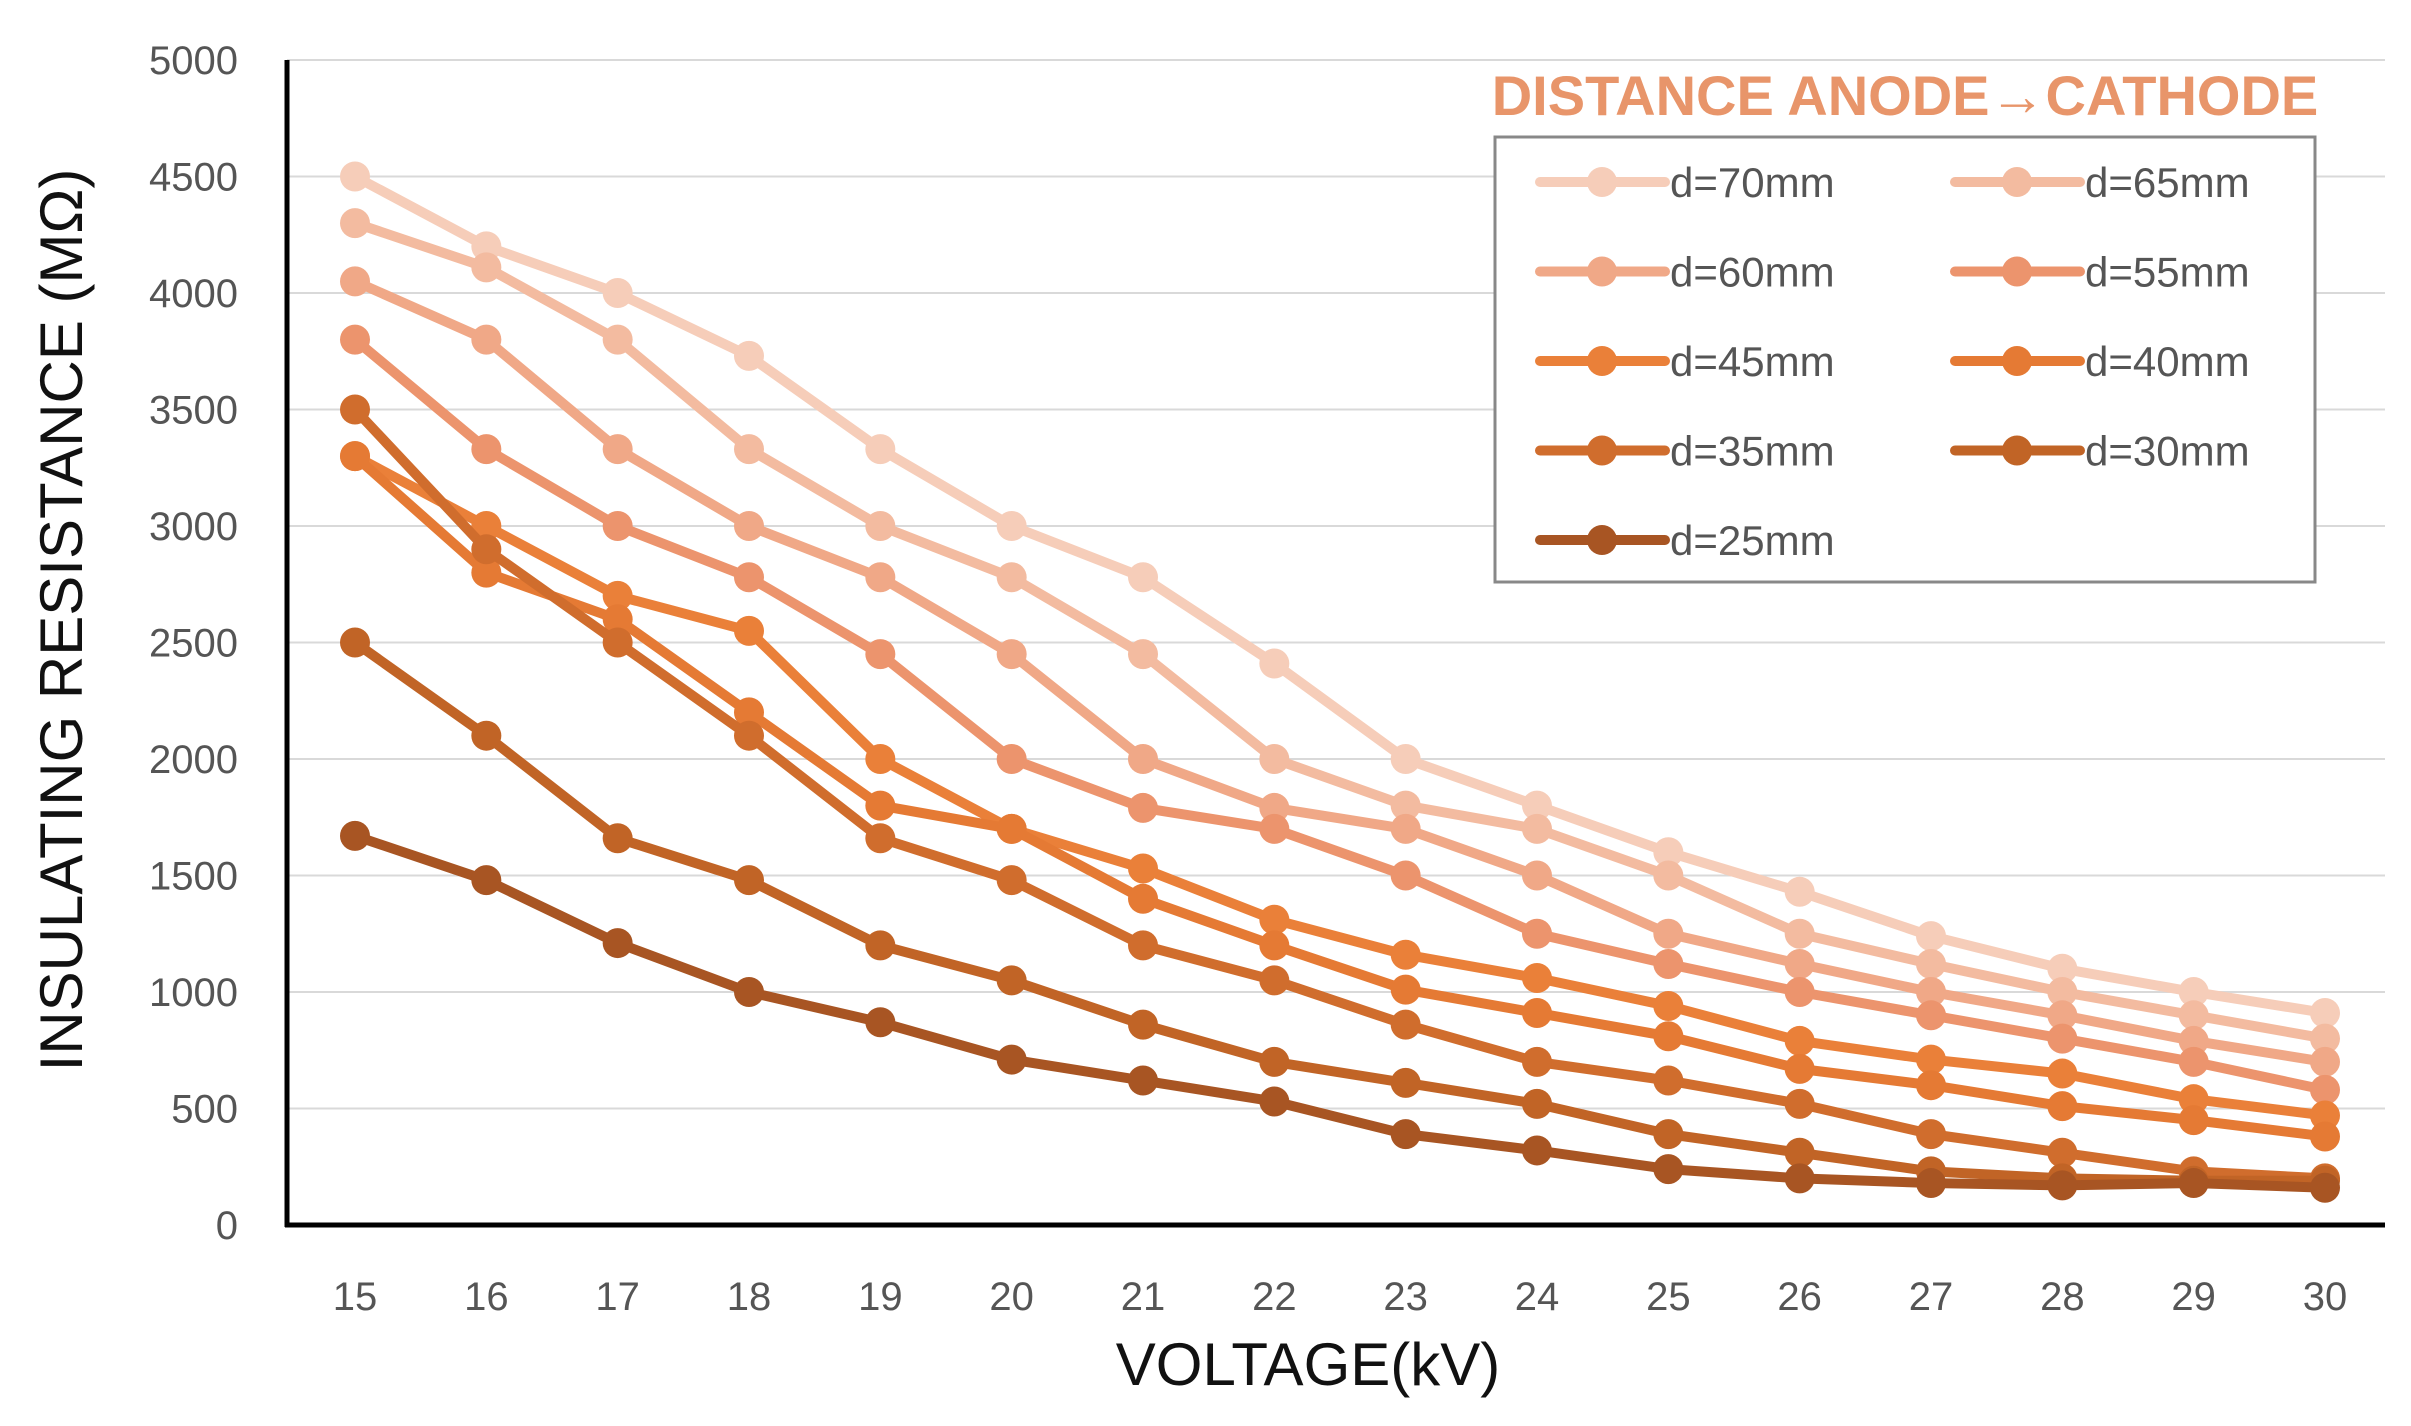  Describe the element at coordinates (193, 61) in the screenshot. I see `y-tick-label: 5000` at that location.